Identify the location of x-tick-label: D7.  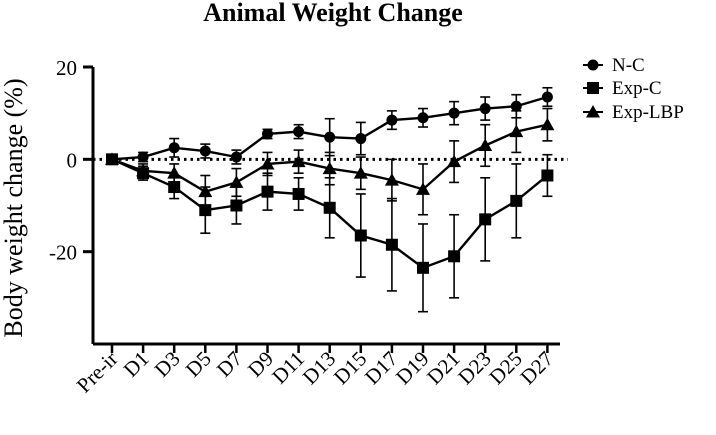
(229, 364).